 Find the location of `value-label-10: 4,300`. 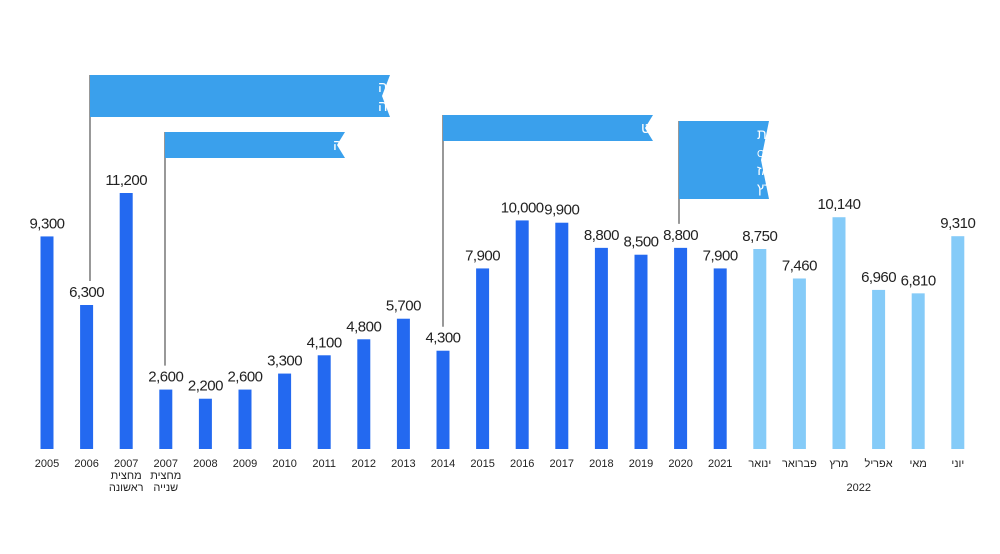

value-label-10: 4,300 is located at coordinates (442, 338).